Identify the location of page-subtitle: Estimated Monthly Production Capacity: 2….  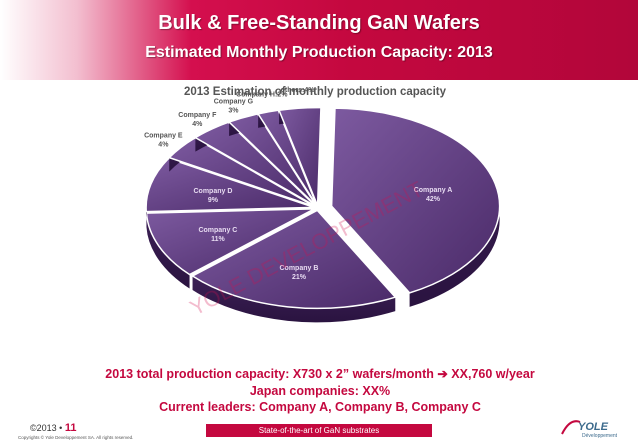
(319, 52).